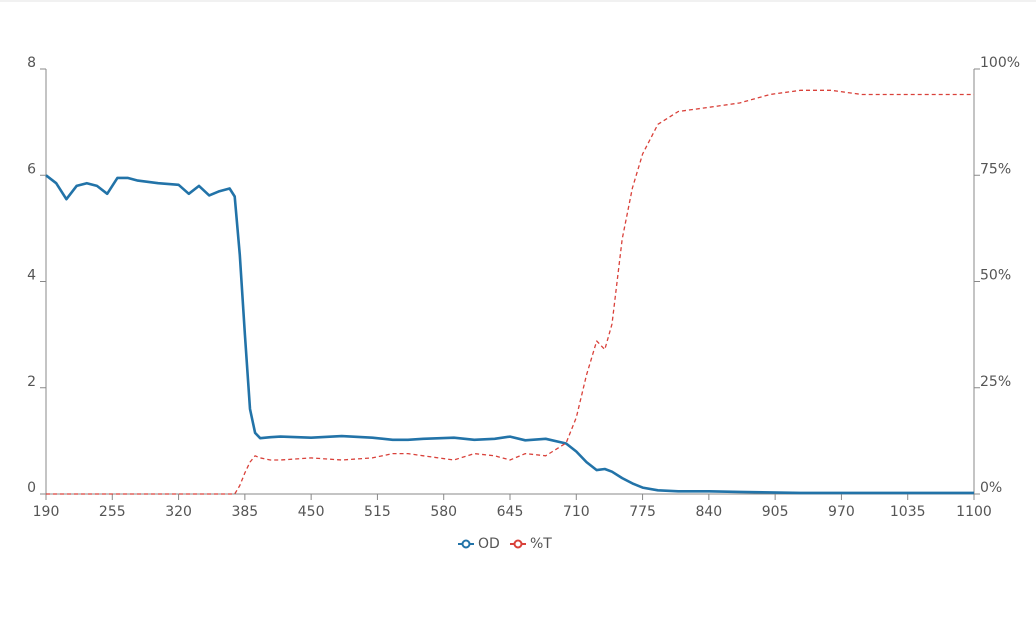  I want to click on x-tick-label: 385, so click(244, 512).